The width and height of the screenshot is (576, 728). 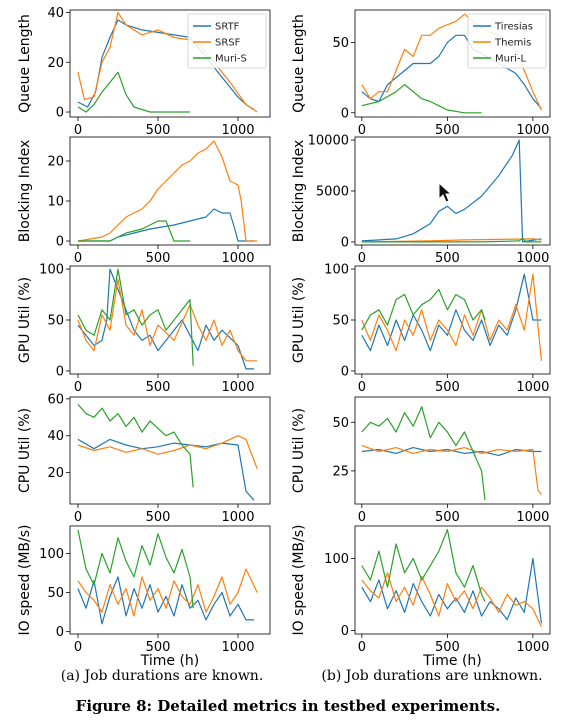 What do you see at coordinates (332, 192) in the screenshot?
I see `y-tick-label: 5000` at bounding box center [332, 192].